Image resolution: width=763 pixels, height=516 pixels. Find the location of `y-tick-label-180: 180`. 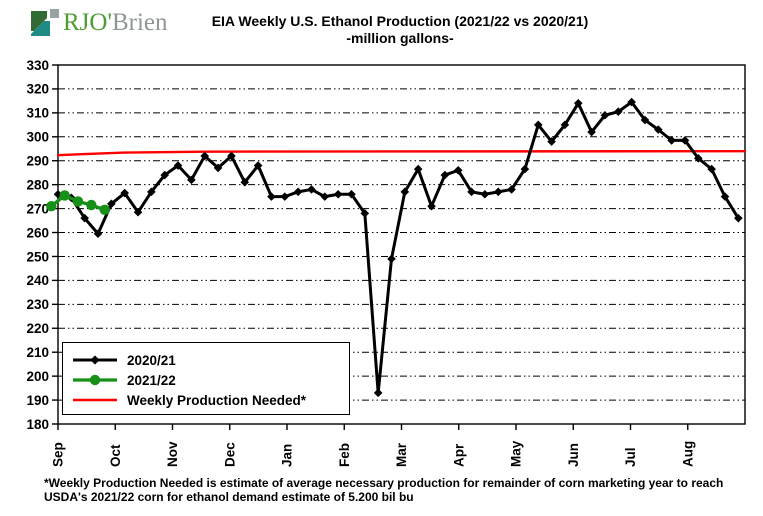

y-tick-label-180: 180 is located at coordinates (37, 424).